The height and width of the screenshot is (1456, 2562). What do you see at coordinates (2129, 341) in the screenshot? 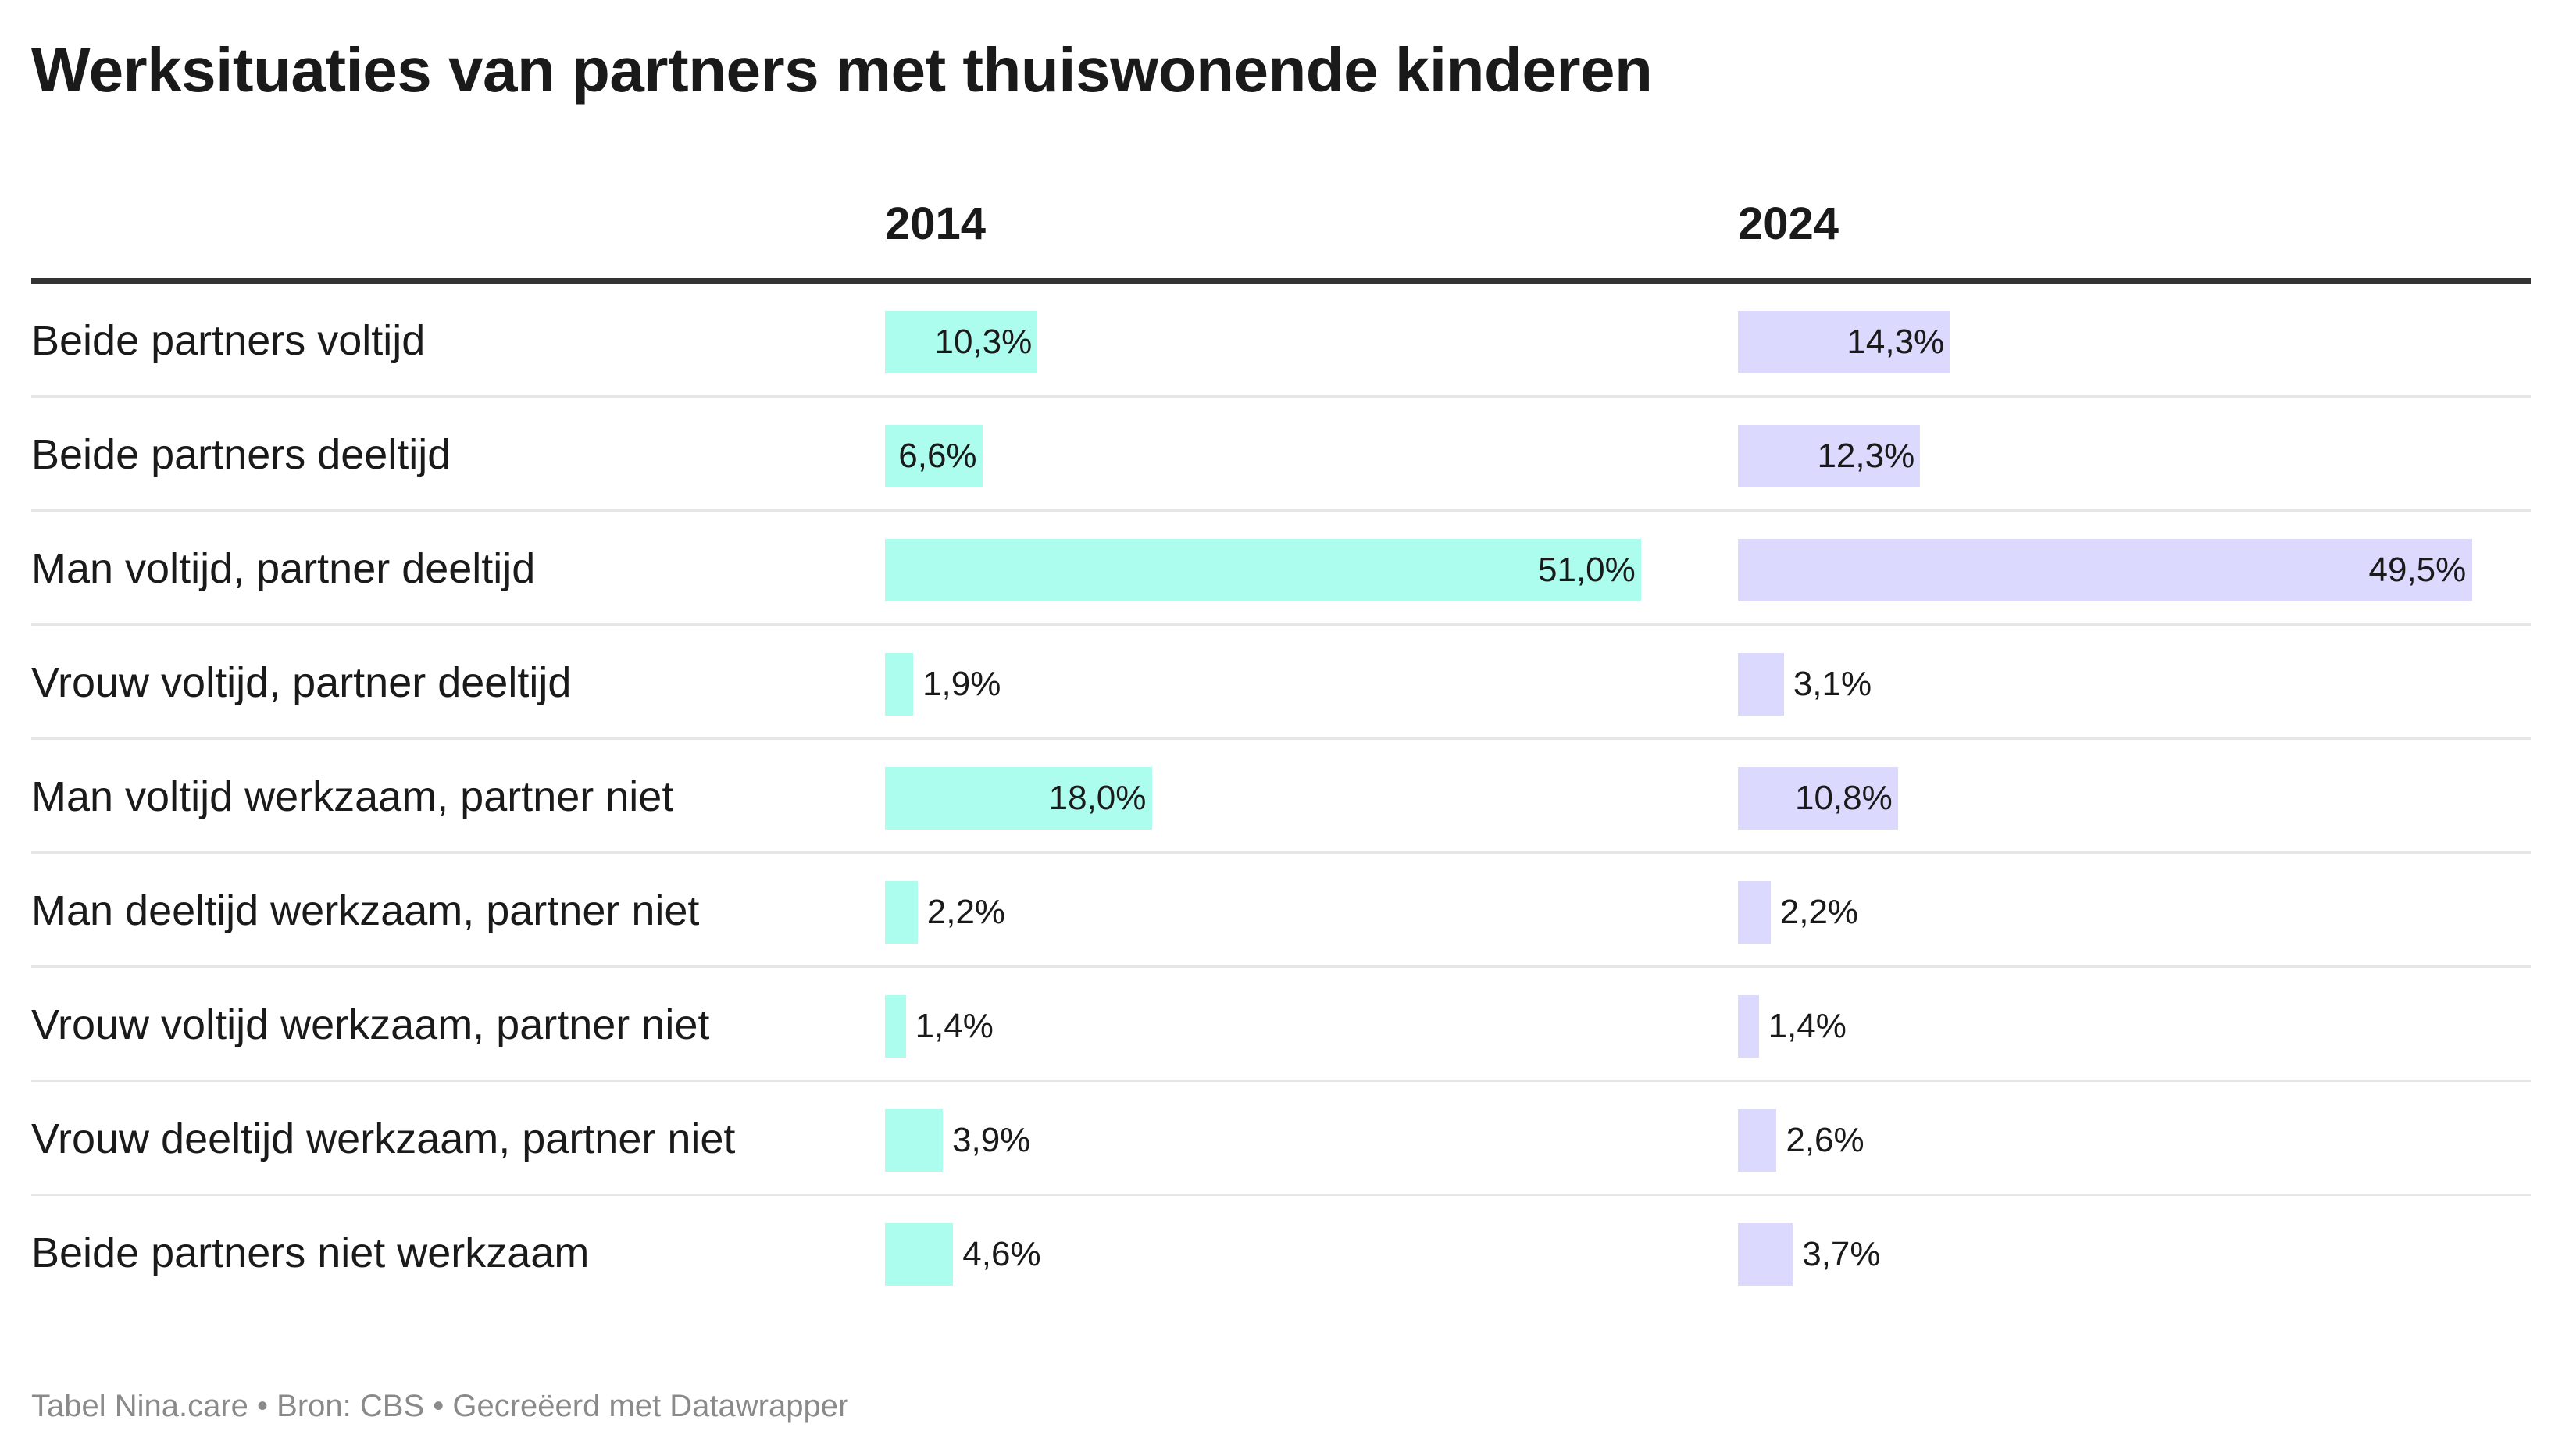
I see `bar-cell-2024: 14,3%` at bounding box center [2129, 341].